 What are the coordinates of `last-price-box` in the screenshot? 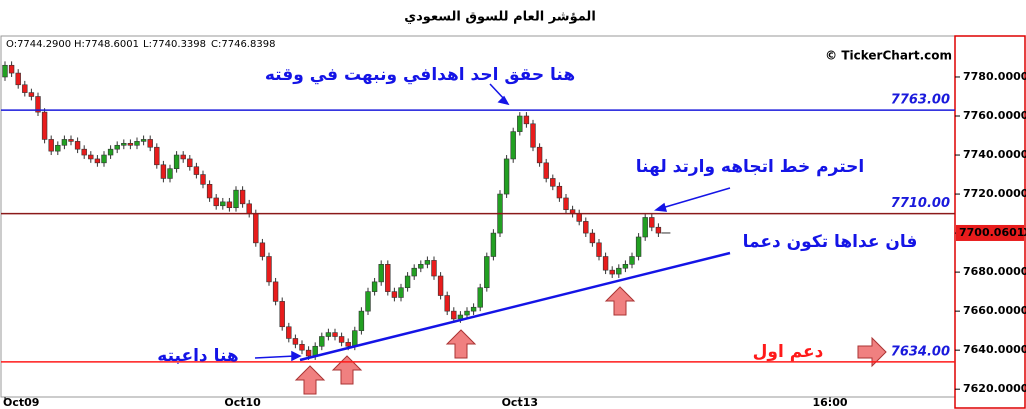 It's located at (990, 232).